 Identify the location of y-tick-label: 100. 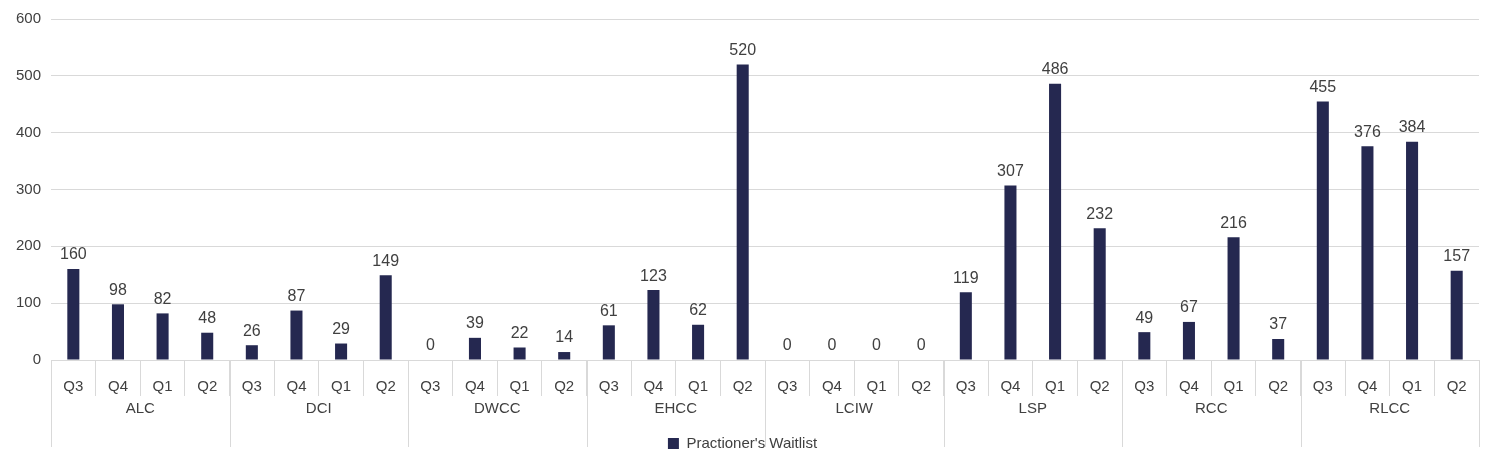
(29, 302).